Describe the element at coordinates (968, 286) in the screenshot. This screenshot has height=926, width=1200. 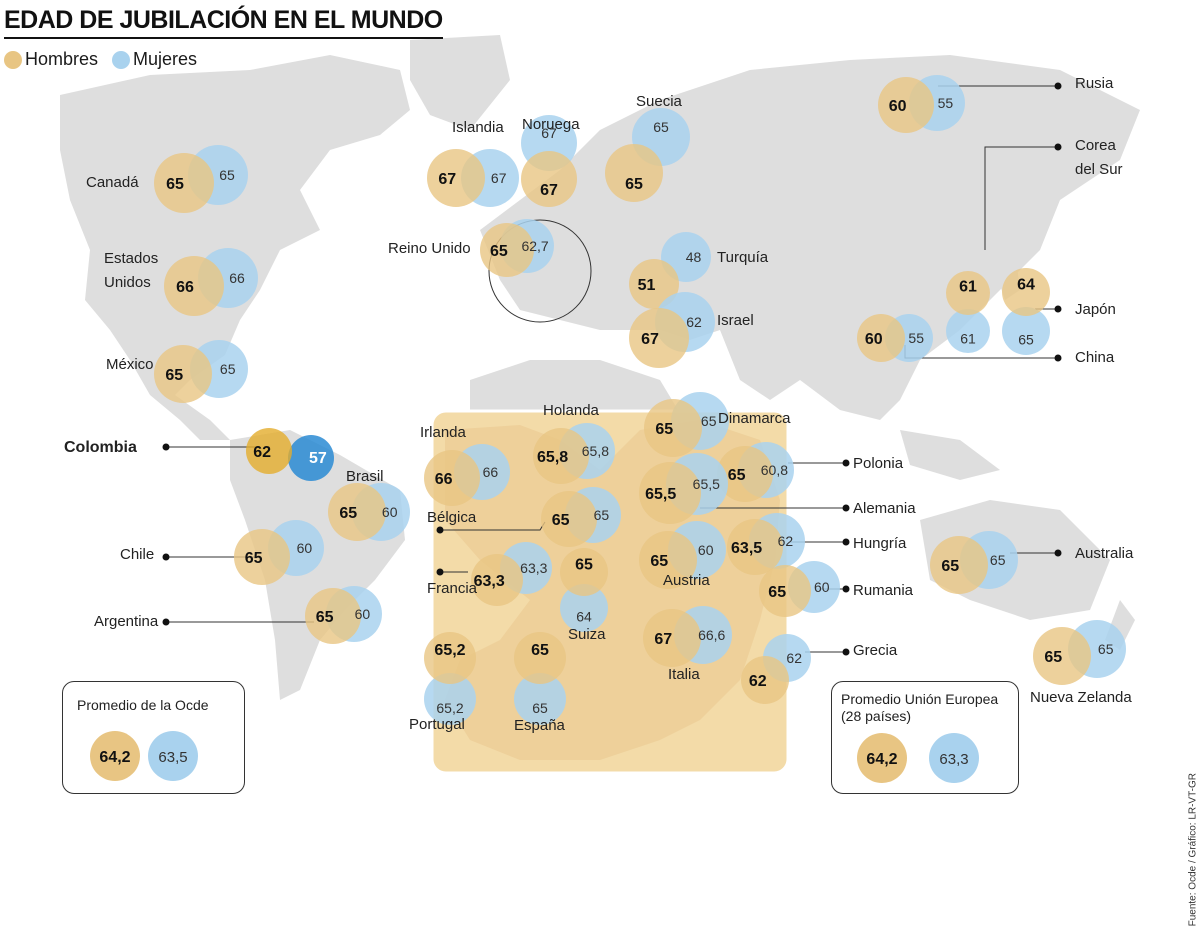
I see `men-age-label: 61` at that location.